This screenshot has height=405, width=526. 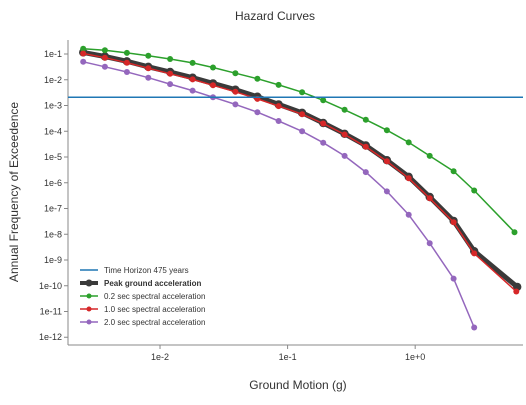 I want to click on x-tick-label: 1e-1, so click(x=288, y=357).